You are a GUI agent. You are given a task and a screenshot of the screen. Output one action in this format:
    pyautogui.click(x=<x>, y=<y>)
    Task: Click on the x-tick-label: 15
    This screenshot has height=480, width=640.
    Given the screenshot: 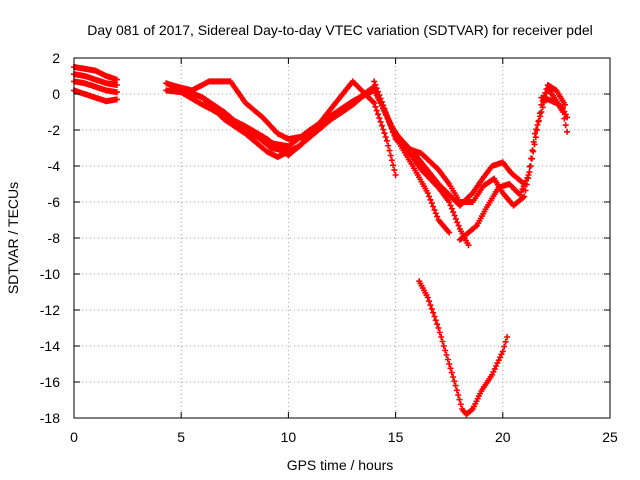 What is the action you would take?
    pyautogui.click(x=396, y=437)
    